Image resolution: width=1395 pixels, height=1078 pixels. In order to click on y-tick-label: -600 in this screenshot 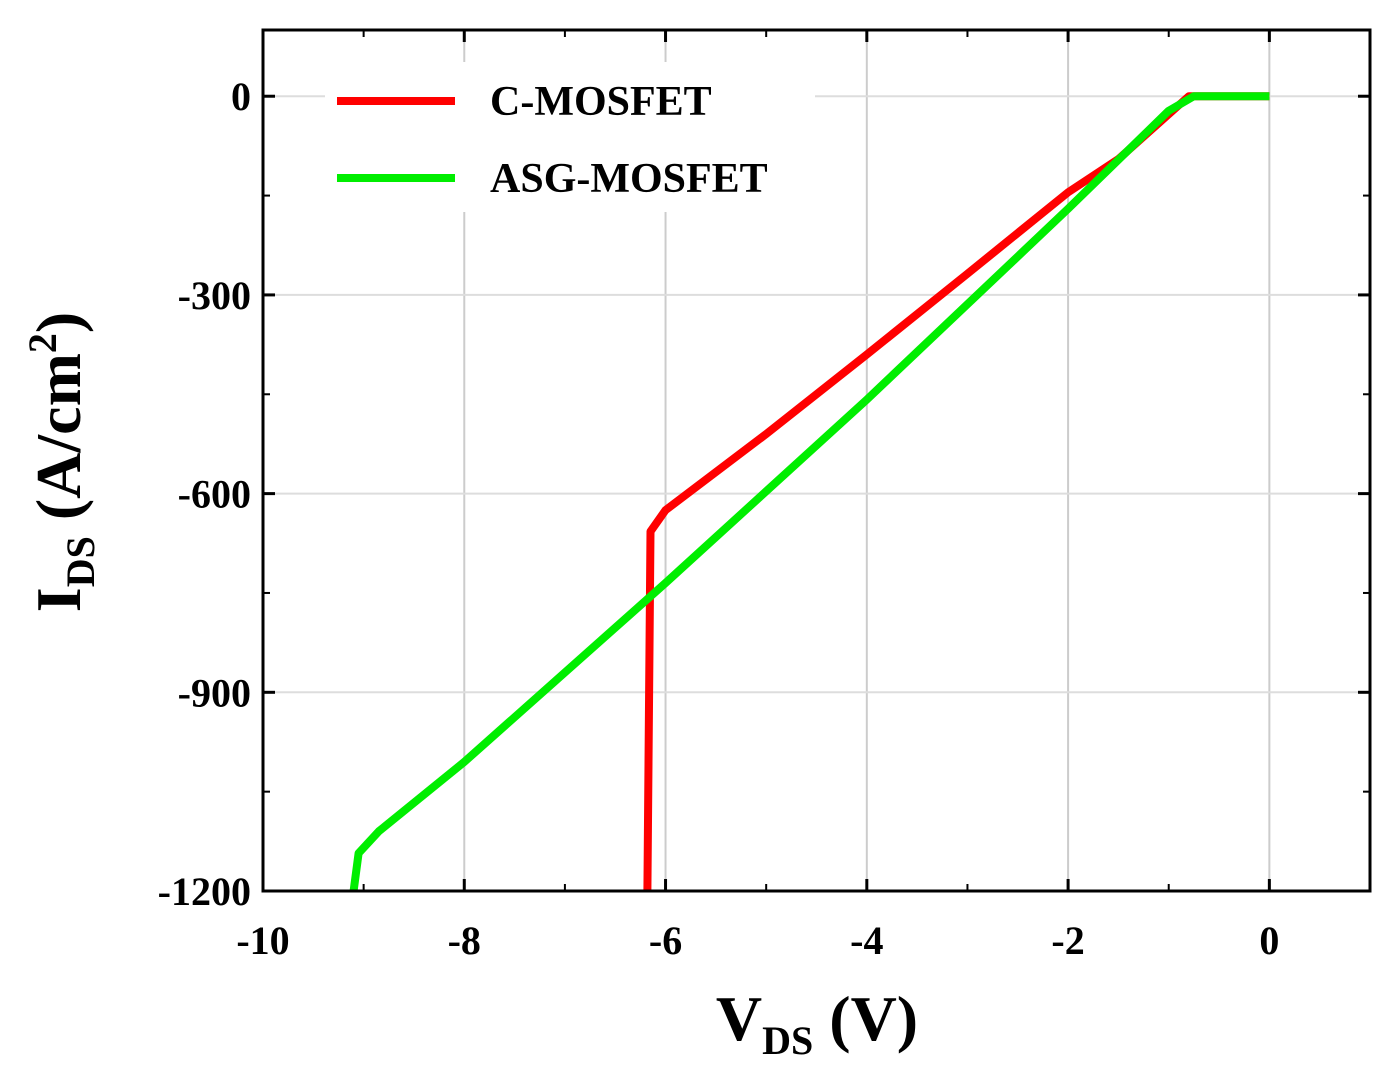, I will do `click(214, 494)`.